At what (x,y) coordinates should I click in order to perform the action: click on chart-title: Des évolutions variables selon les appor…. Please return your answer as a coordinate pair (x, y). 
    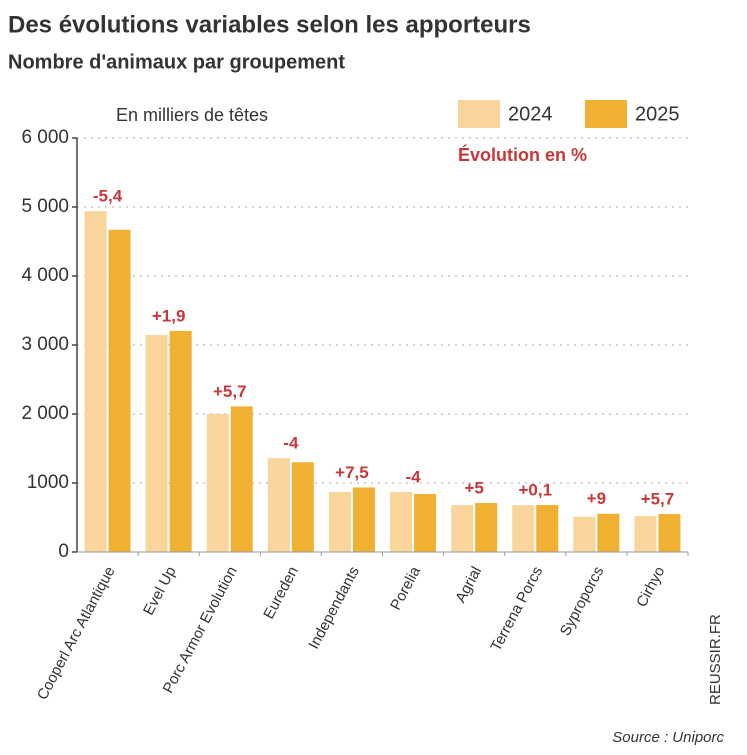
    Looking at the image, I should click on (269, 24).